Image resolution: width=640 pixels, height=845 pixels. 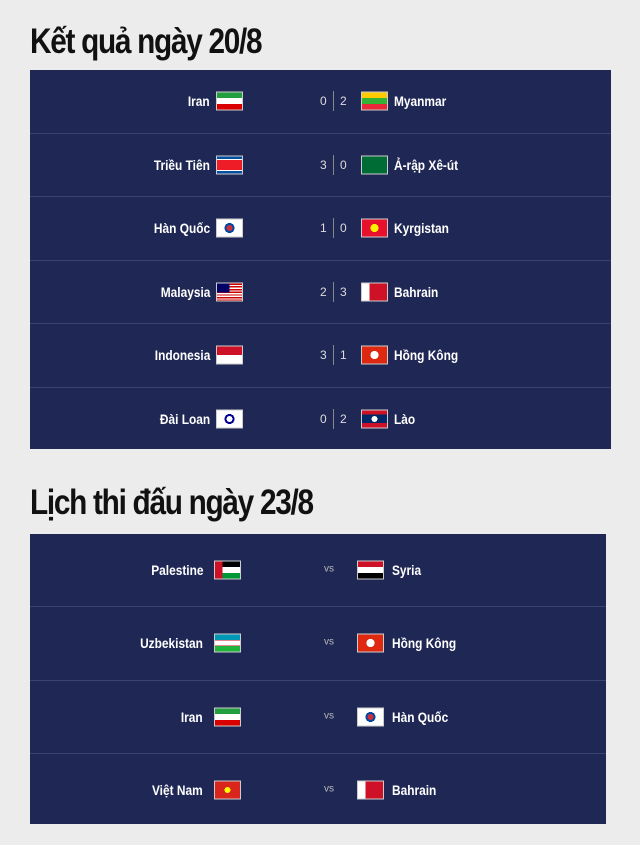 What do you see at coordinates (227, 570) in the screenshot?
I see `flag-palestine-icon` at bounding box center [227, 570].